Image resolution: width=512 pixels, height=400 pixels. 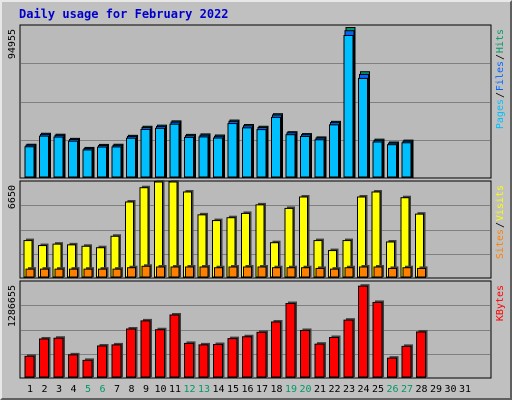 I want to click on day-label: 23, so click(x=349, y=389).